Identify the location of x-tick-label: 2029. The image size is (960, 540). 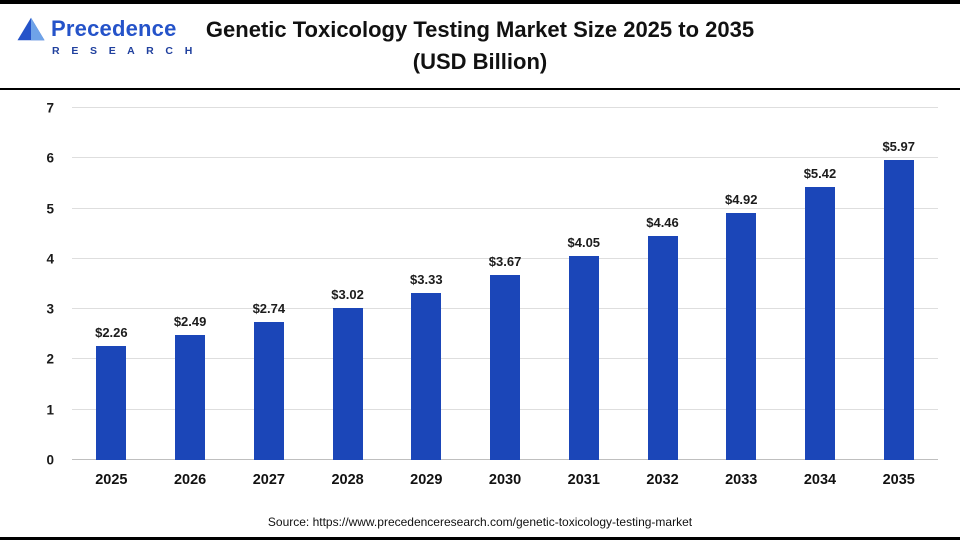
(426, 480).